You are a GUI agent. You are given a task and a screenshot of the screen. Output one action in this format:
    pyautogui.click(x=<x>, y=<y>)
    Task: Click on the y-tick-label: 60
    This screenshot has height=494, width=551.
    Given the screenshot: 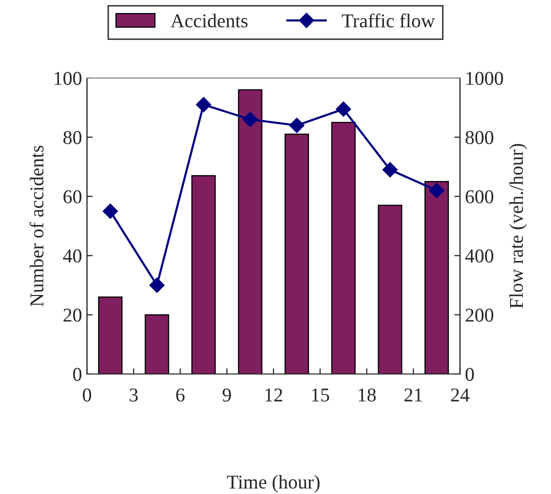 What is the action you would take?
    pyautogui.click(x=73, y=197)
    